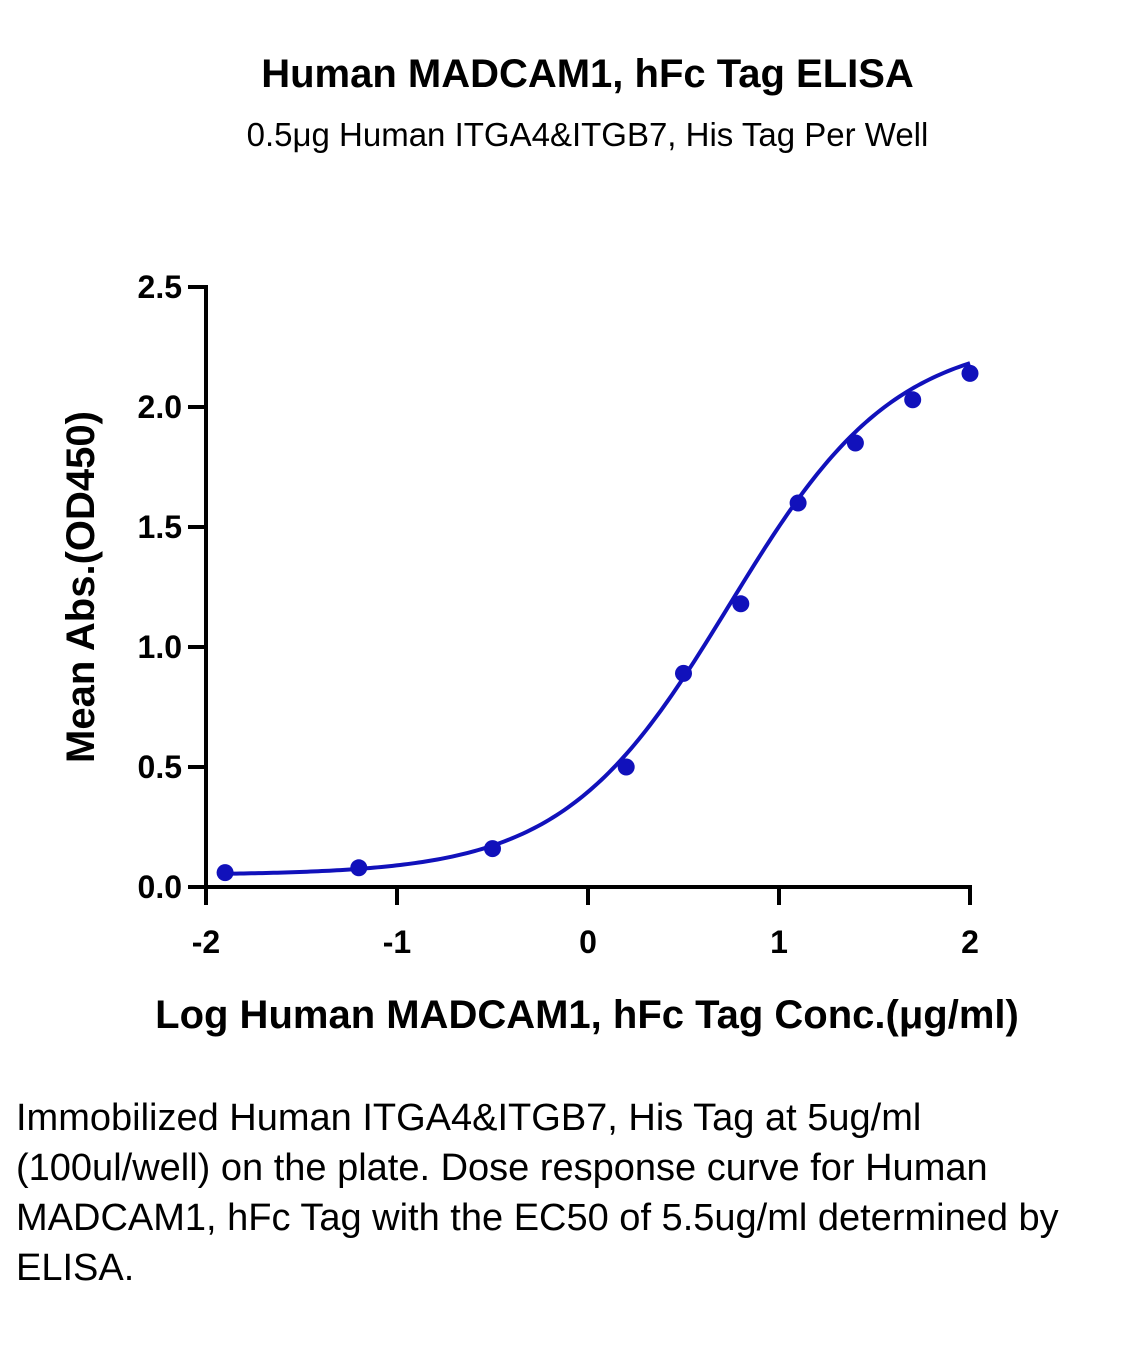  What do you see at coordinates (160, 527) in the screenshot?
I see `y-tick-label: 1.5` at bounding box center [160, 527].